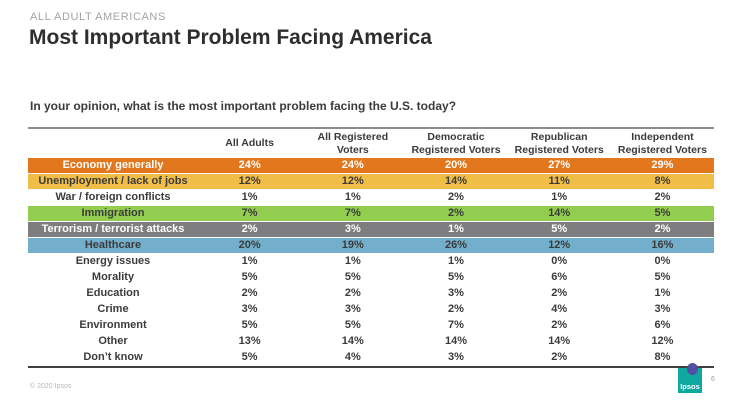 Image resolution: width=741 pixels, height=415 pixels. What do you see at coordinates (371, 326) in the screenshot?
I see `table-row: Environment 5% 5% 7% 2% 6%` at bounding box center [371, 326].